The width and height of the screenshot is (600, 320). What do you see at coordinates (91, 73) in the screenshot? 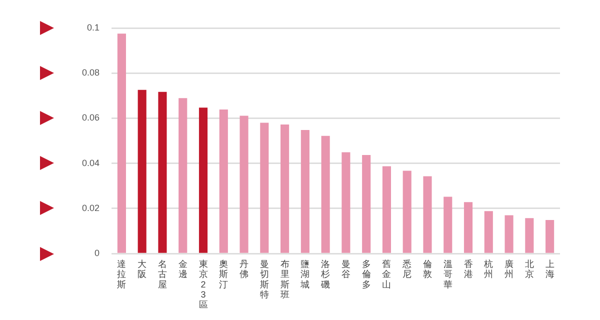
I see `y-tick-label: 0.08` at bounding box center [91, 73].